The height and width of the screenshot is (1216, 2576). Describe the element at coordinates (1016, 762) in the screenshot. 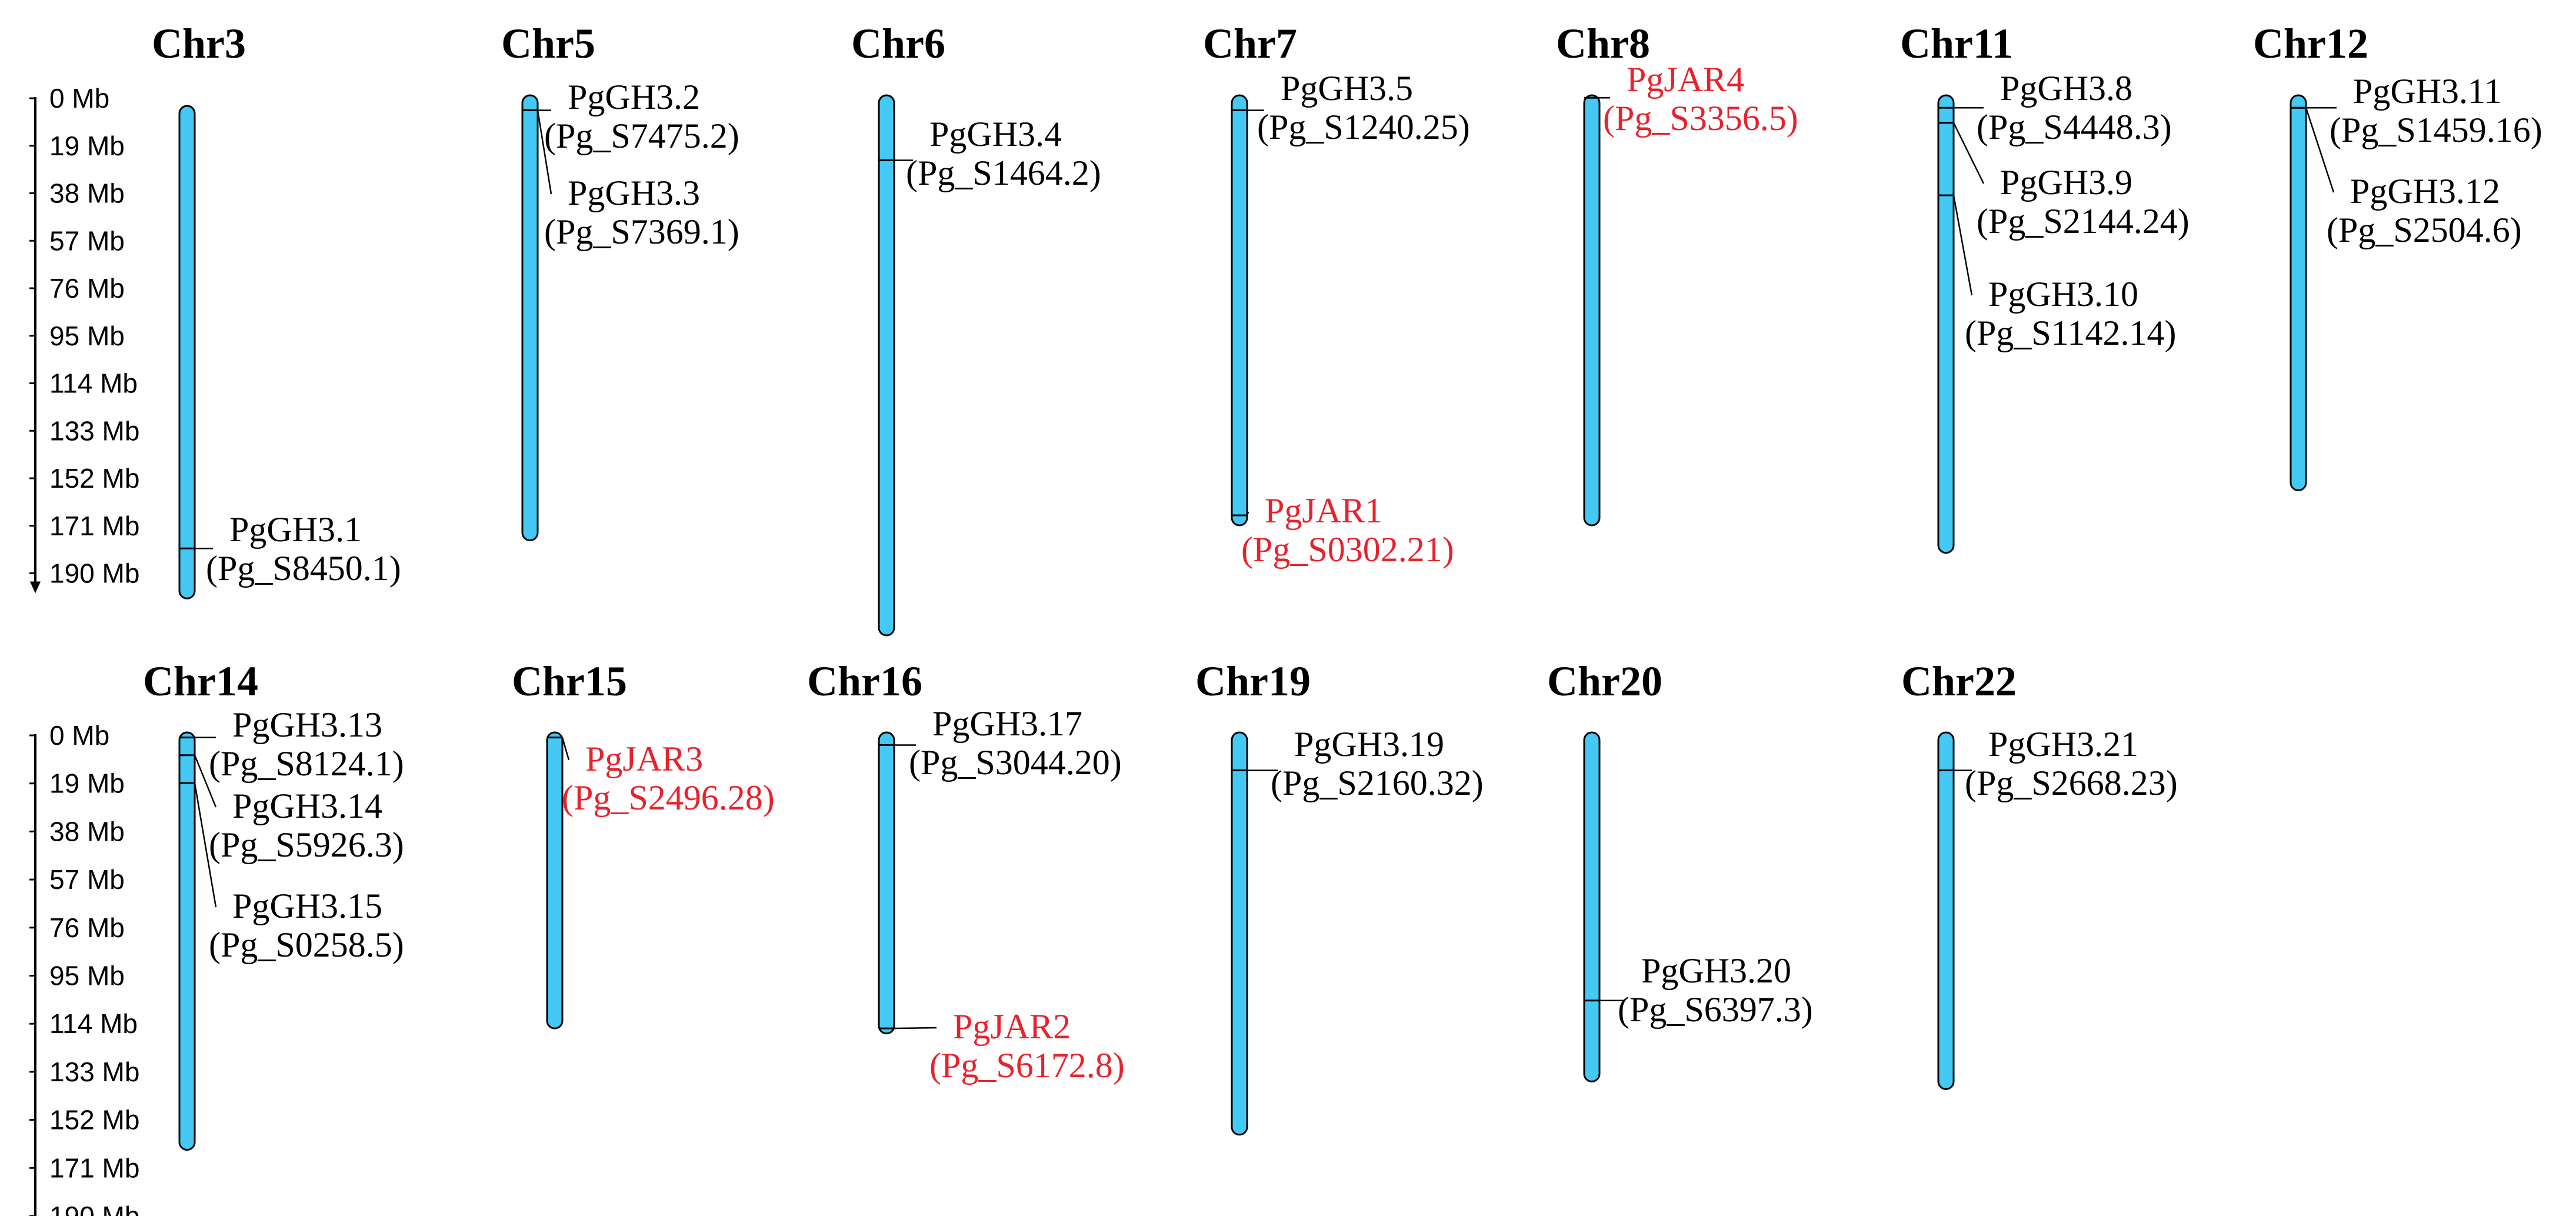

I see `gene-scaffold-label: (Pg_S3044.20)` at that location.